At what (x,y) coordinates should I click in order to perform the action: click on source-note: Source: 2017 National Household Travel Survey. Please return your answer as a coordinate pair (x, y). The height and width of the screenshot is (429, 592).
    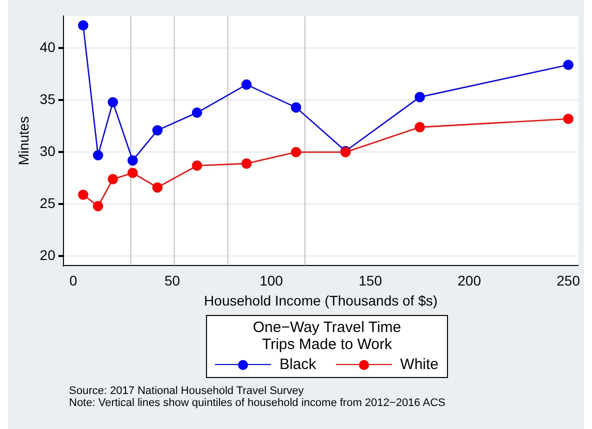
    Looking at the image, I should click on (187, 391).